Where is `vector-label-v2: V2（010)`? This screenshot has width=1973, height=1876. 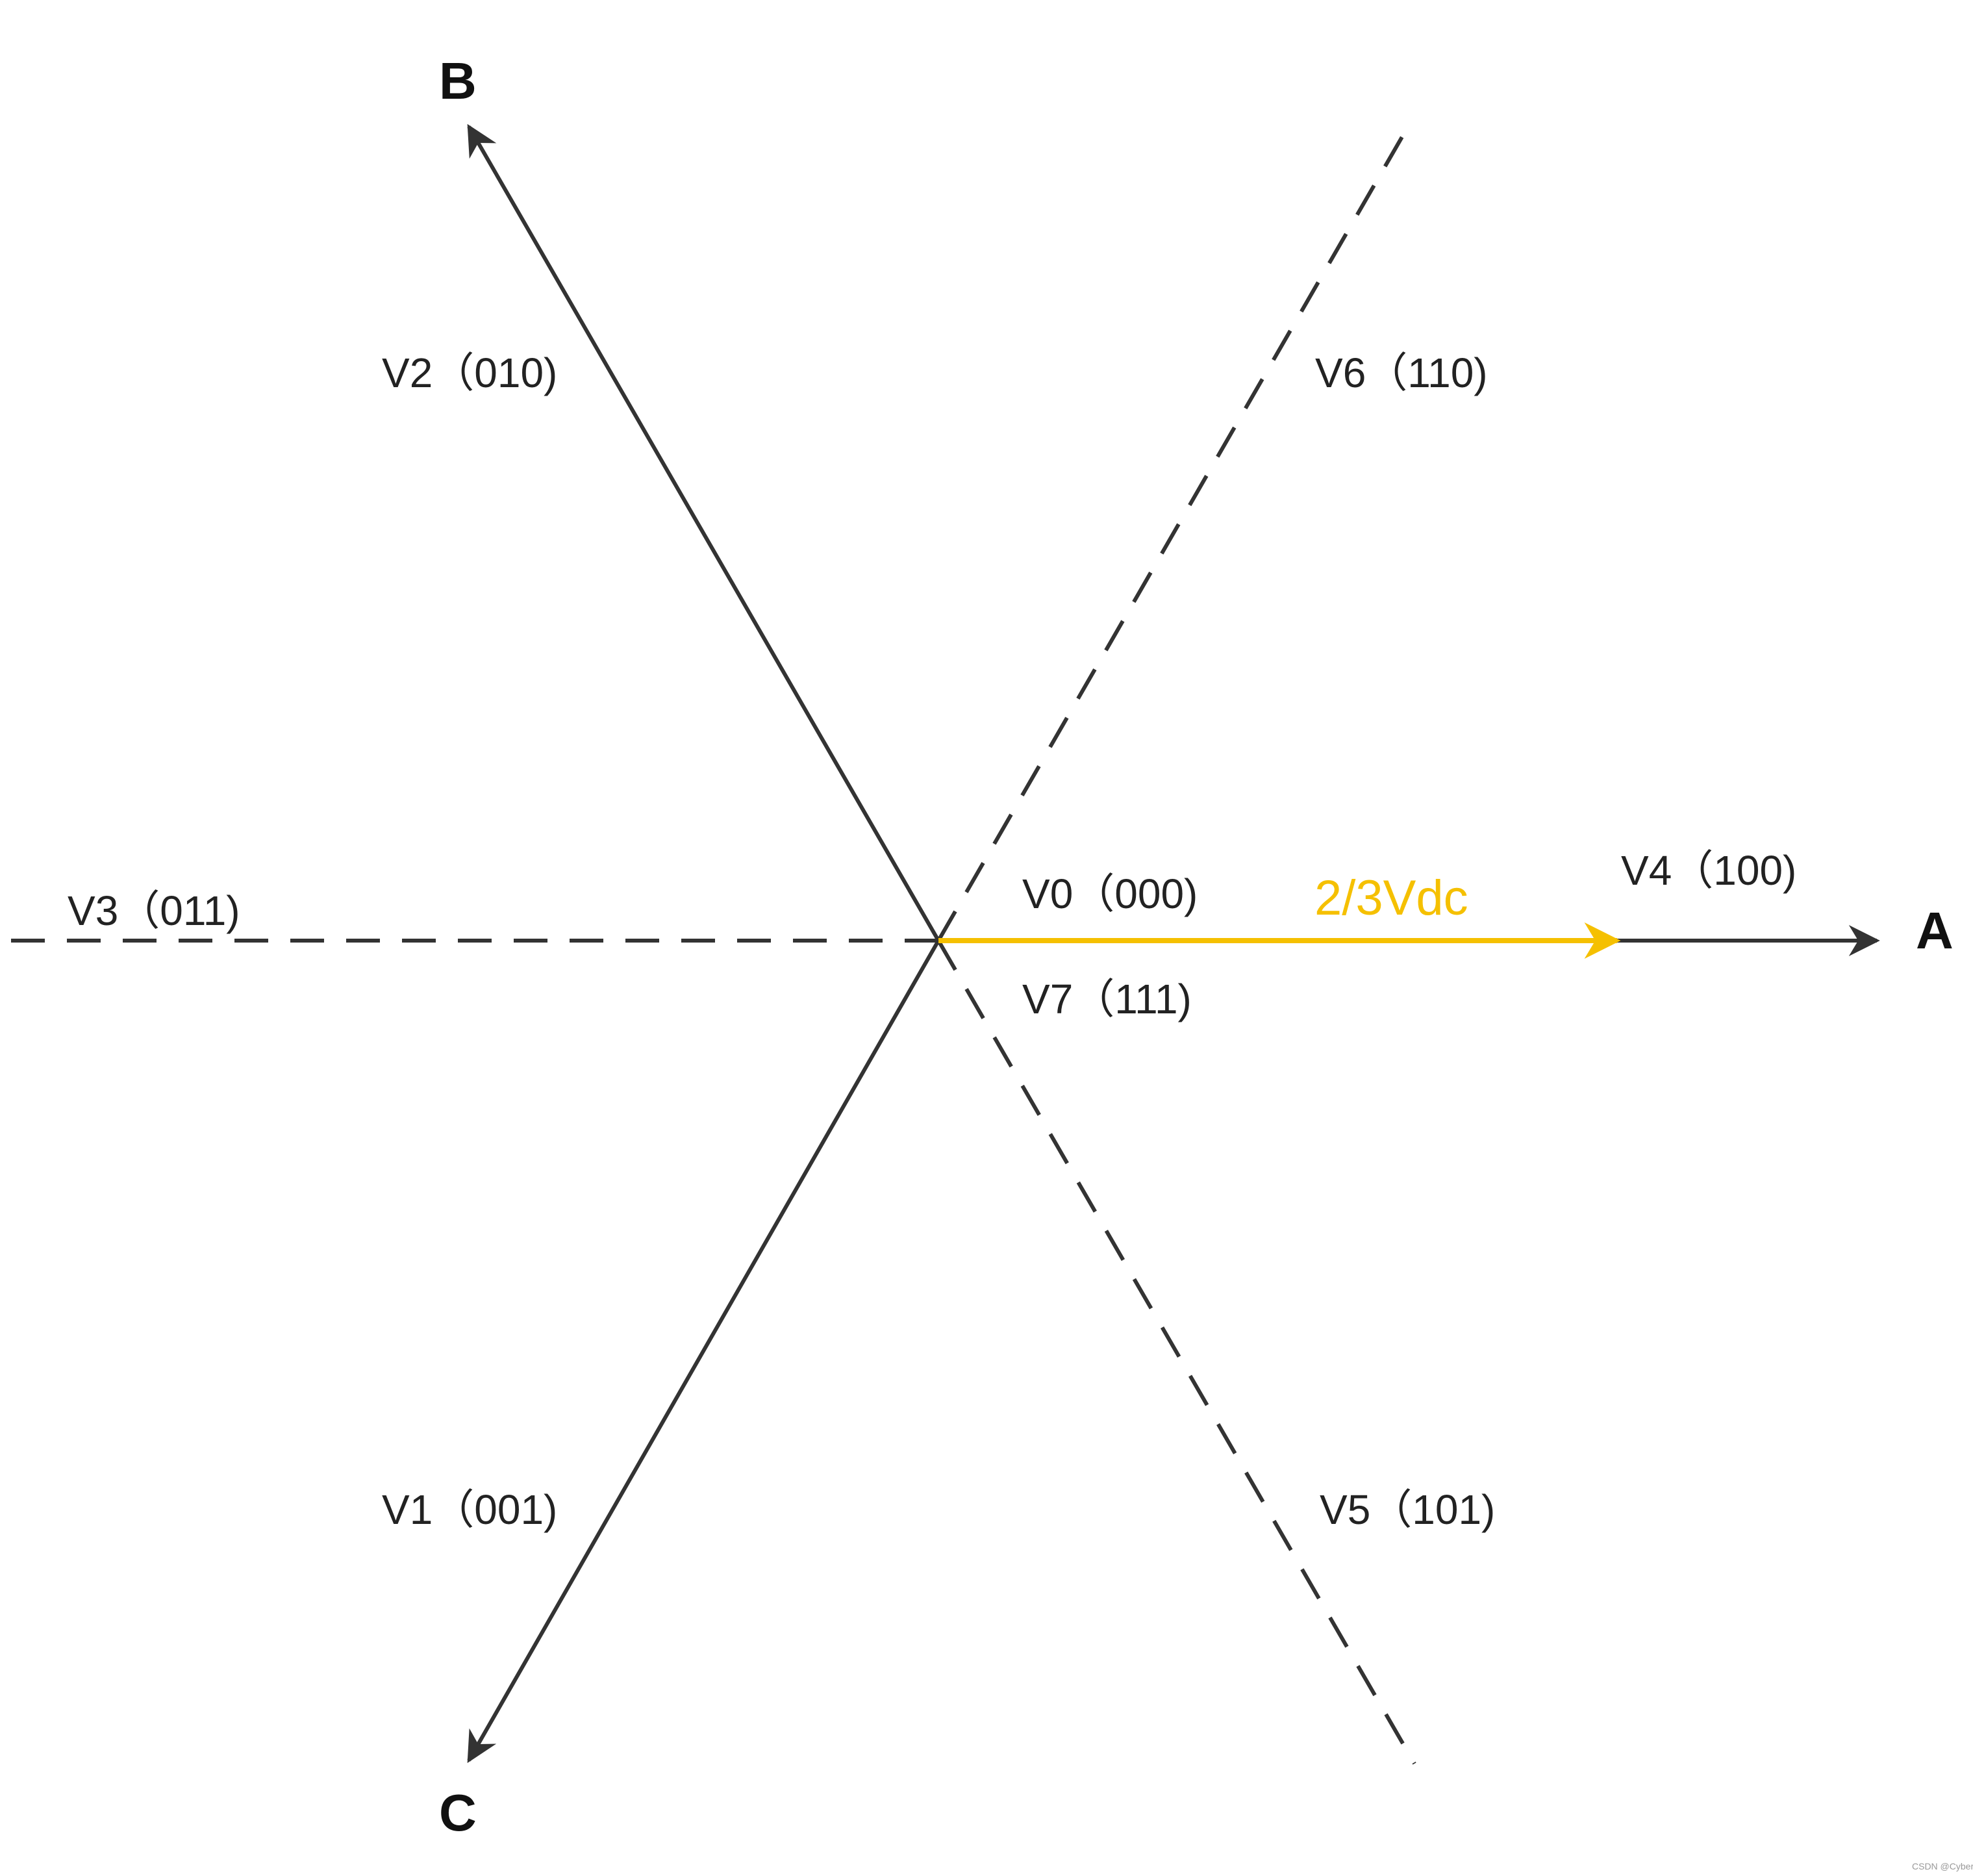 vector-label-v2: V2（010) is located at coordinates (469, 372).